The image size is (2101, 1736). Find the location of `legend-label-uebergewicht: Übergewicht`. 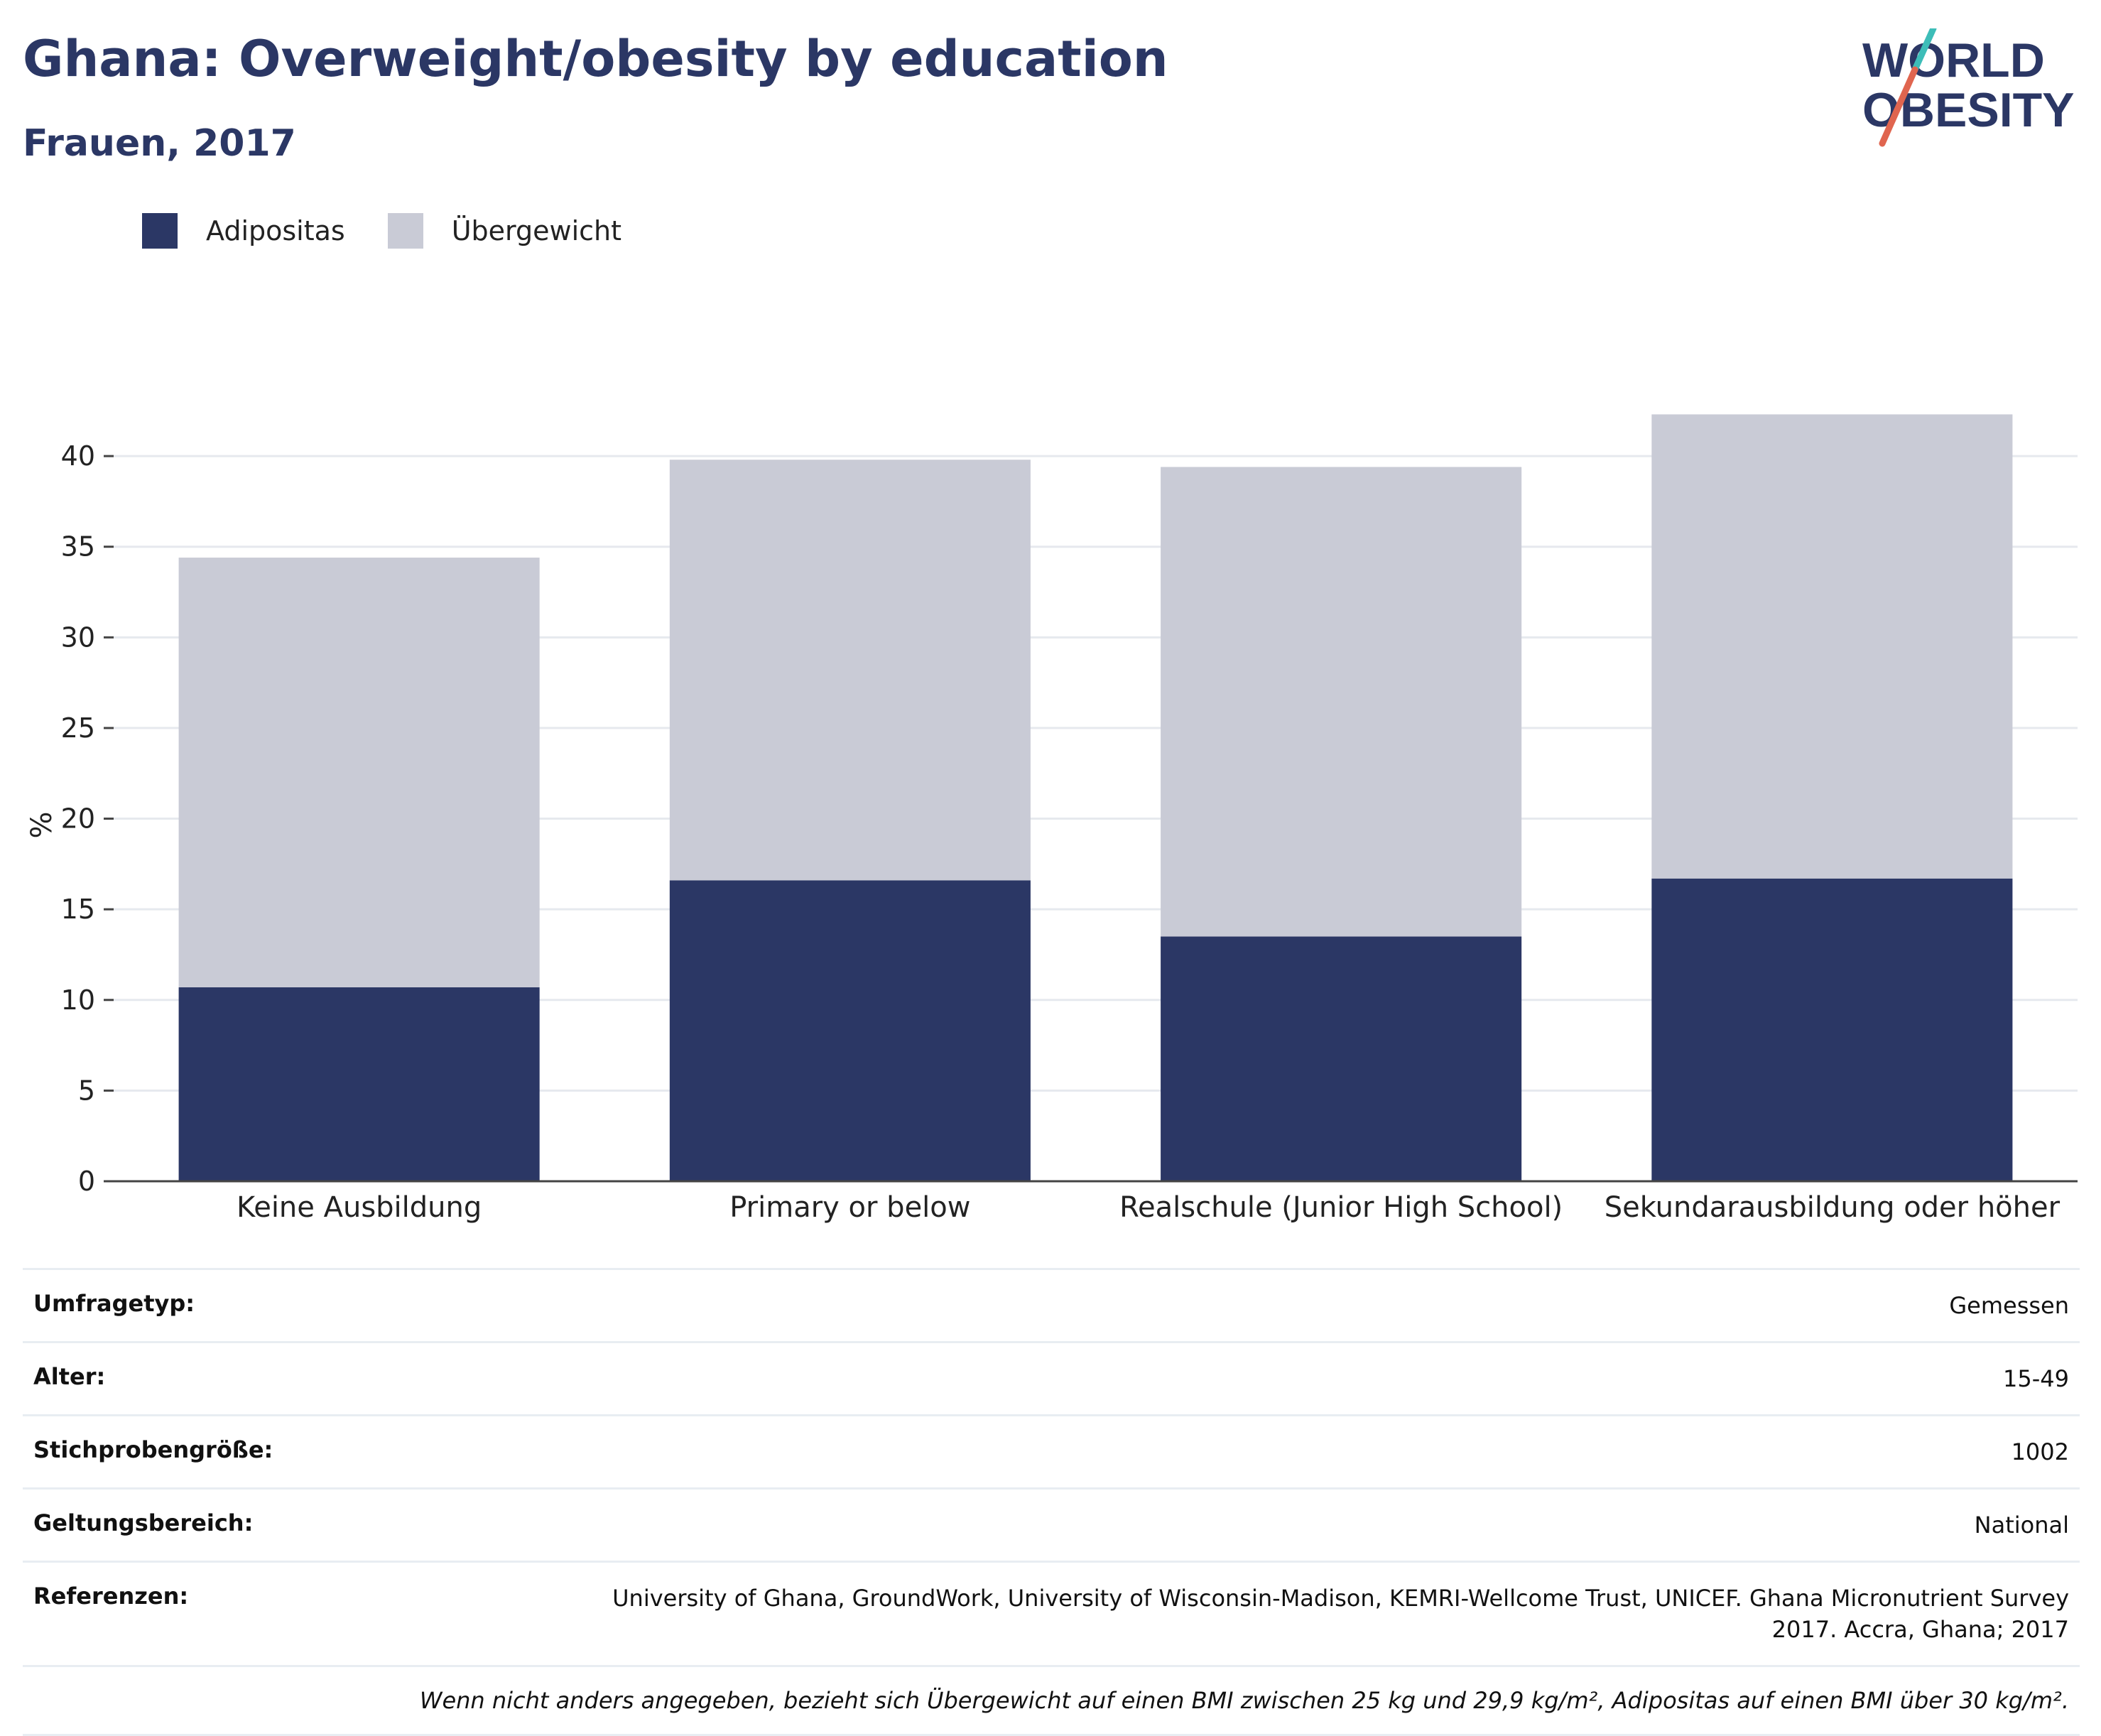

legend-label-uebergewicht: Übergewicht is located at coordinates (536, 230).